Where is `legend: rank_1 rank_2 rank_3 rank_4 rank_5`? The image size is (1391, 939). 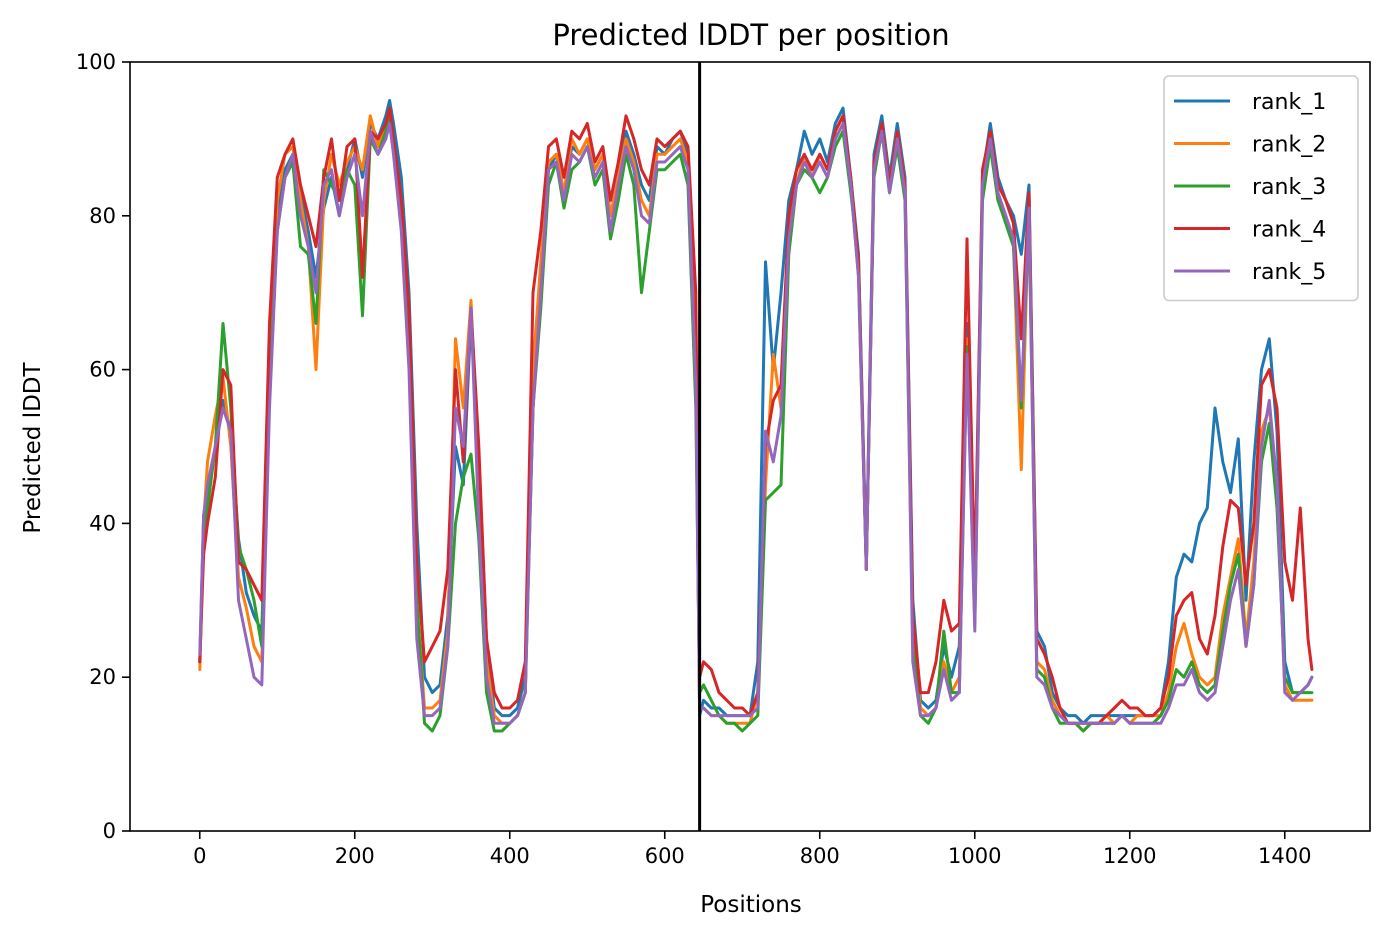 legend: rank_1 rank_2 rank_3 rank_4 rank_5 is located at coordinates (1261, 188).